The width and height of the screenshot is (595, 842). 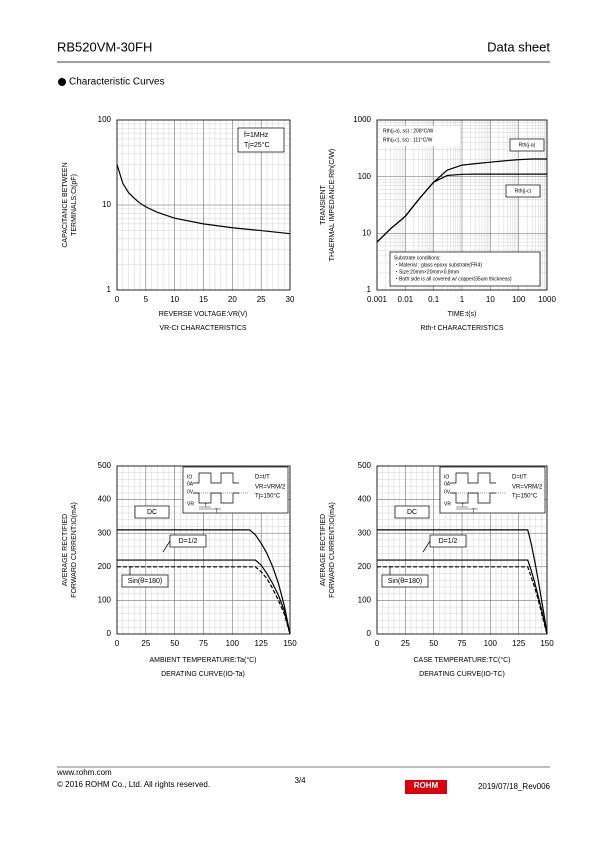 What do you see at coordinates (300, 780) in the screenshot?
I see `page-number: 3/4` at bounding box center [300, 780].